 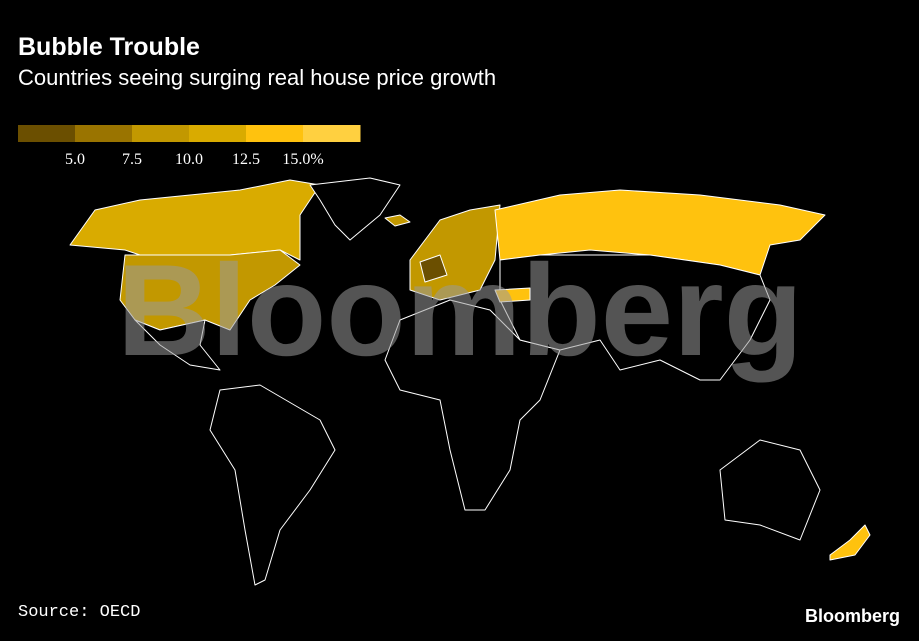 What do you see at coordinates (272, 485) in the screenshot?
I see `south-america` at bounding box center [272, 485].